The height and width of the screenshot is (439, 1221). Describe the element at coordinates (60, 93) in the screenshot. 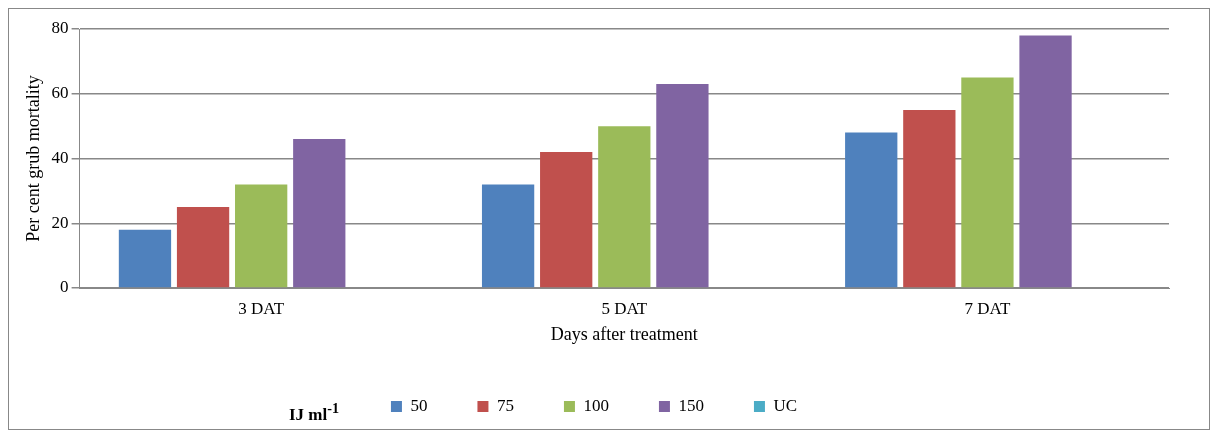

I see `y-tick-label: 60` at that location.